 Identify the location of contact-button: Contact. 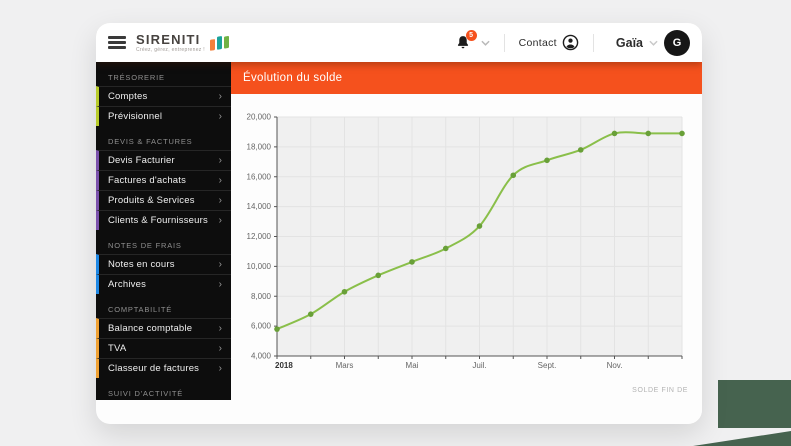
(549, 42).